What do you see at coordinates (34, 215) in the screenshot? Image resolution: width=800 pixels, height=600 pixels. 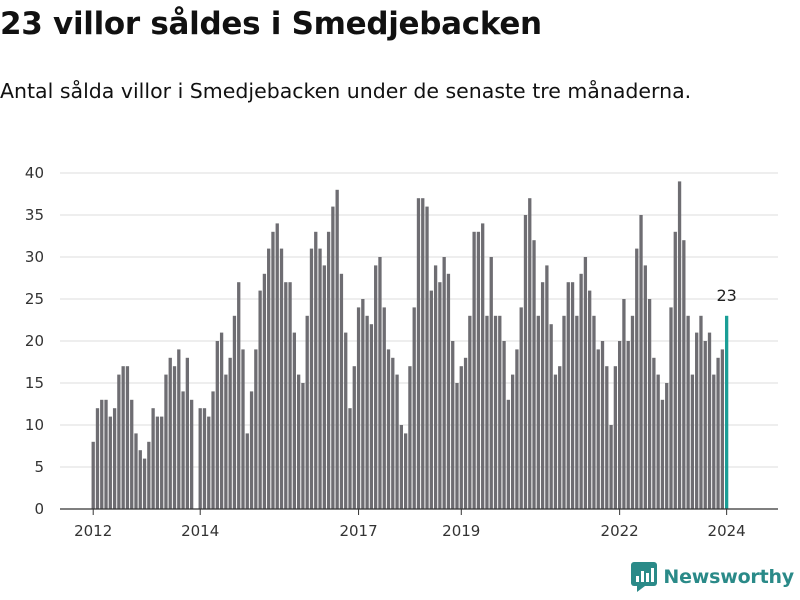 I see `y-tick-label: 35` at bounding box center [34, 215].